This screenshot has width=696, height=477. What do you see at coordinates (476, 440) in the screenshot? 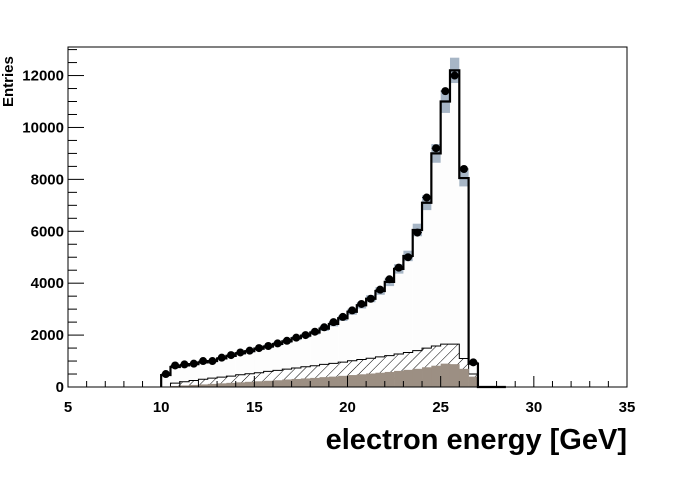
I see `x-axis-label: electron energy [GeV]` at bounding box center [476, 440].